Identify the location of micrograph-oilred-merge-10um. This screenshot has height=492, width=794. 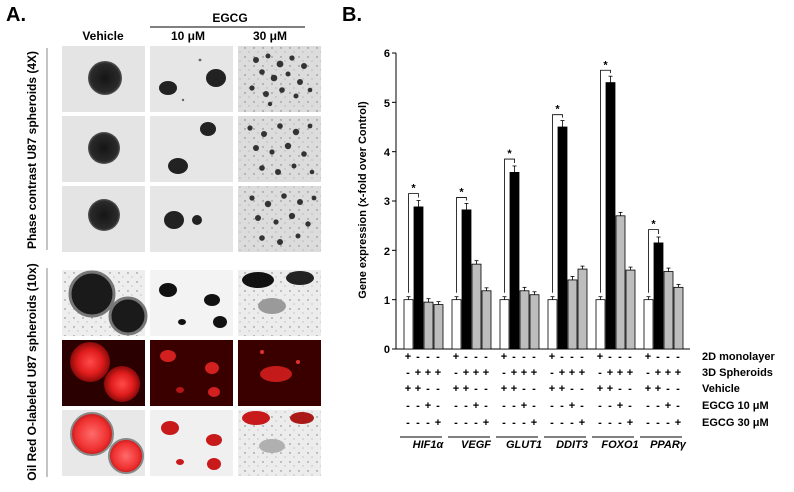
(191, 443).